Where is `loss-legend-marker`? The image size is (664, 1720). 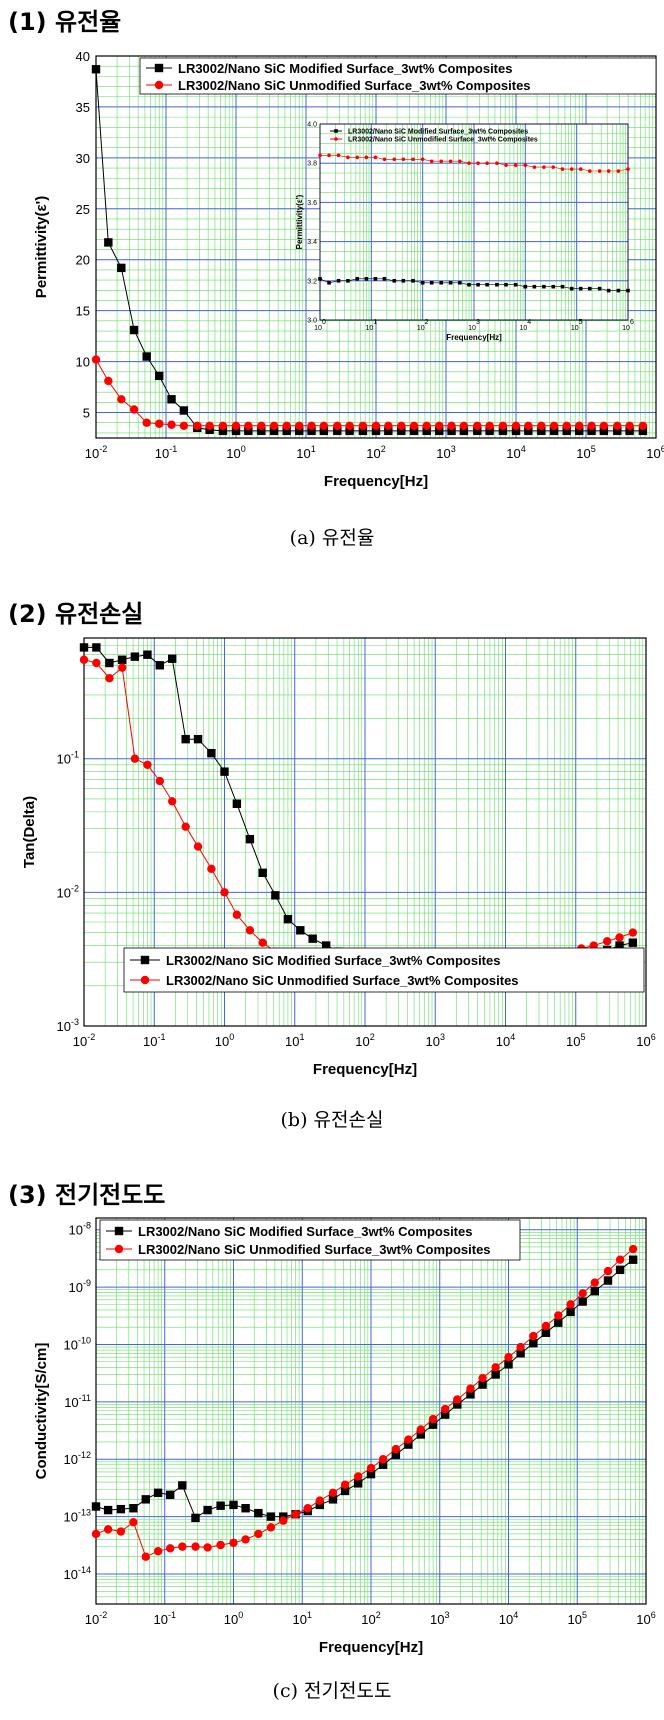
loss-legend-marker is located at coordinates (145, 960).